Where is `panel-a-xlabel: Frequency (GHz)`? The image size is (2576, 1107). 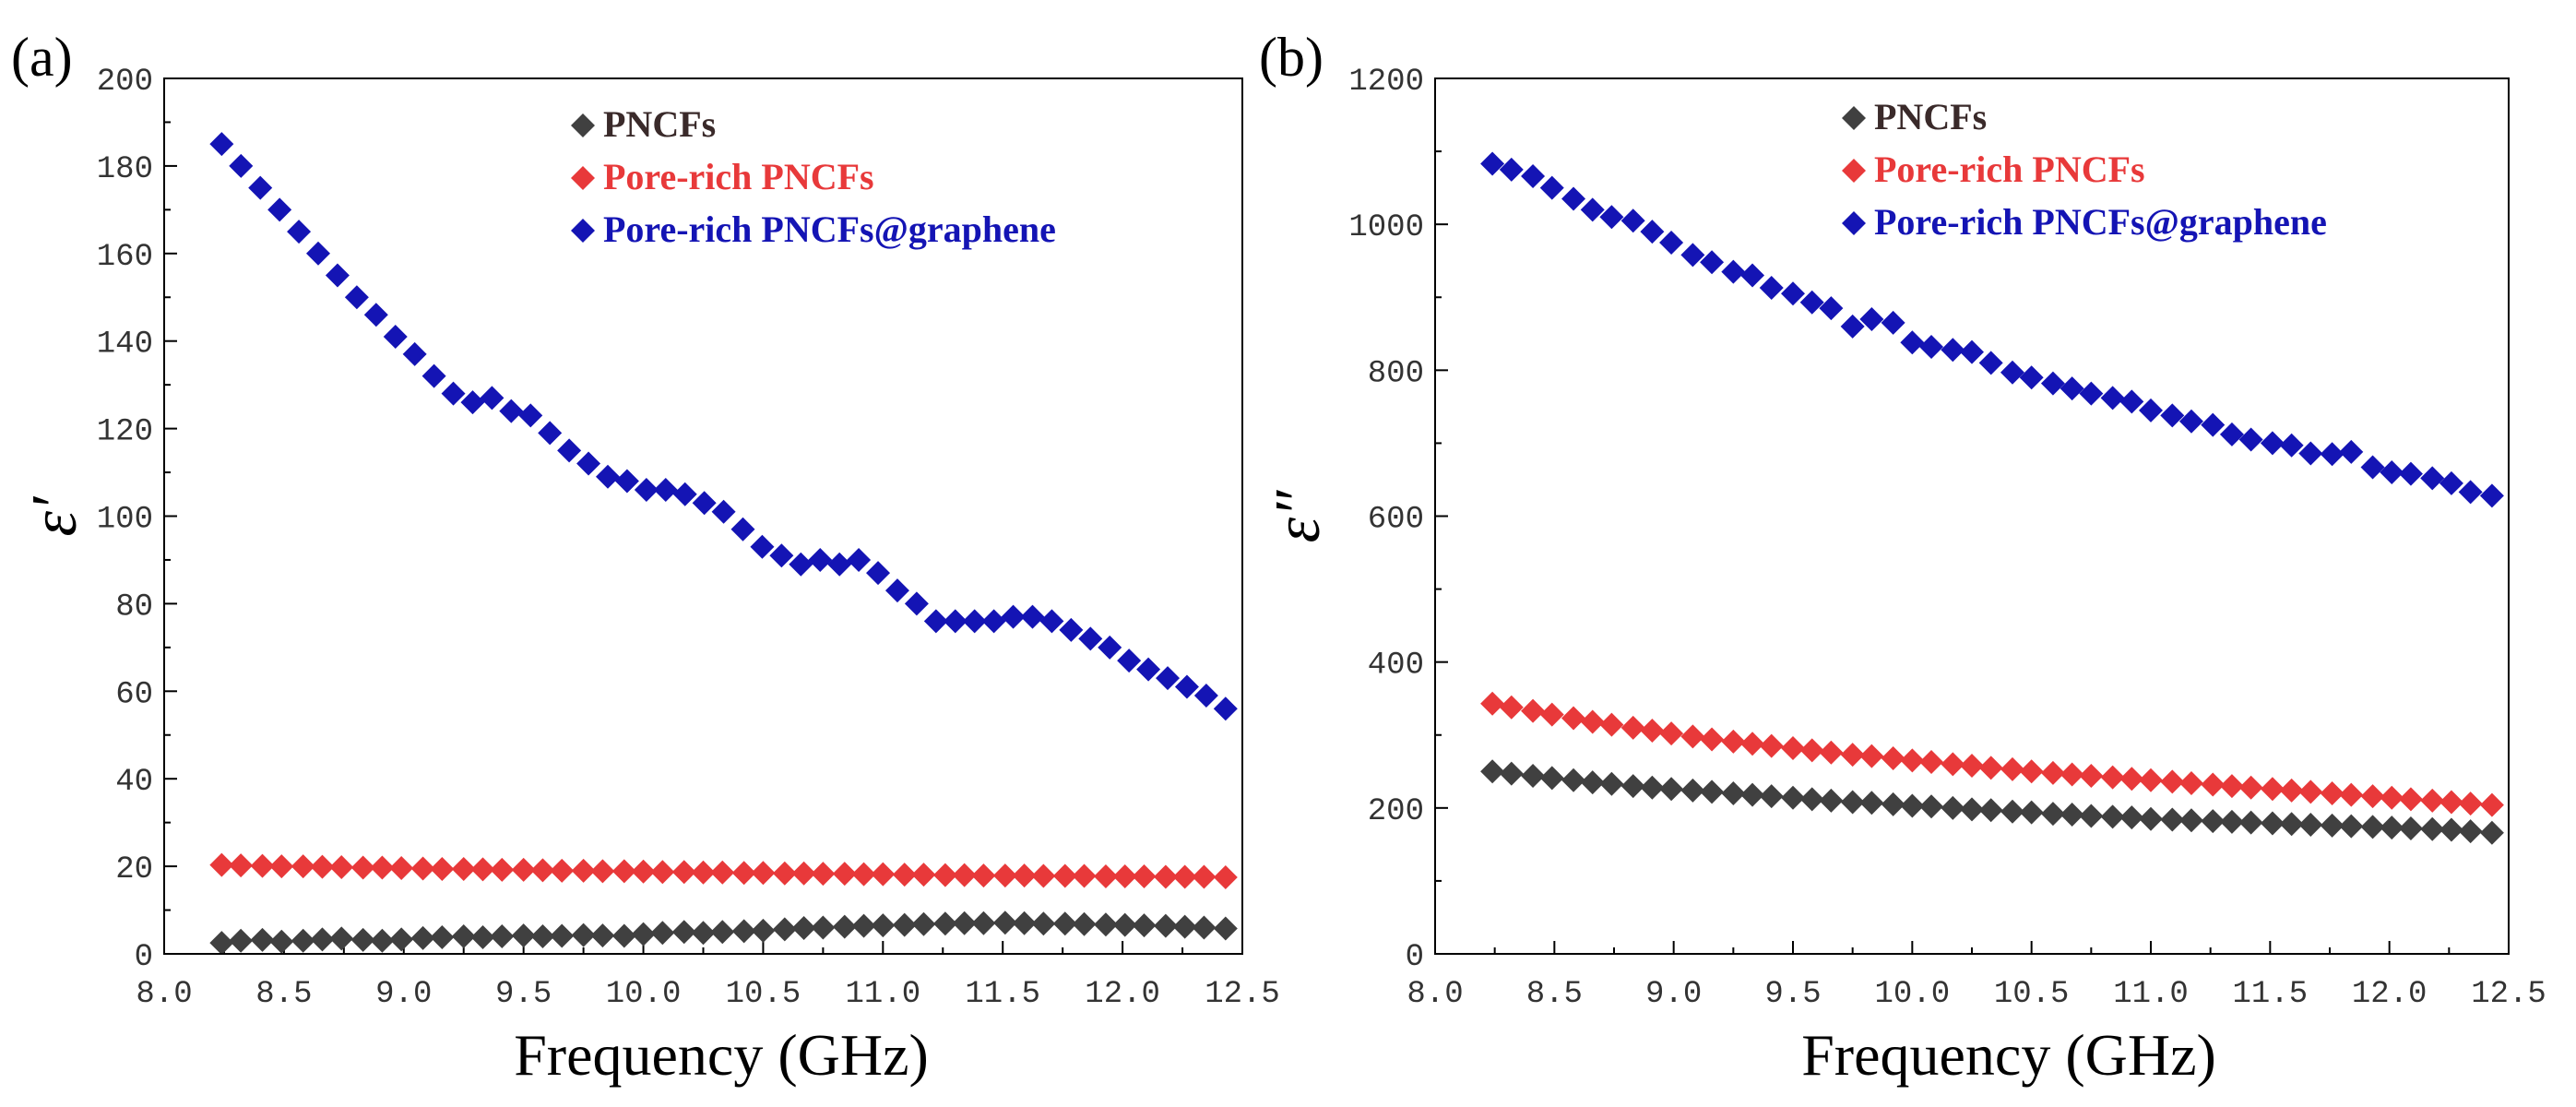 panel-a-xlabel: Frequency (GHz) is located at coordinates (721, 1055).